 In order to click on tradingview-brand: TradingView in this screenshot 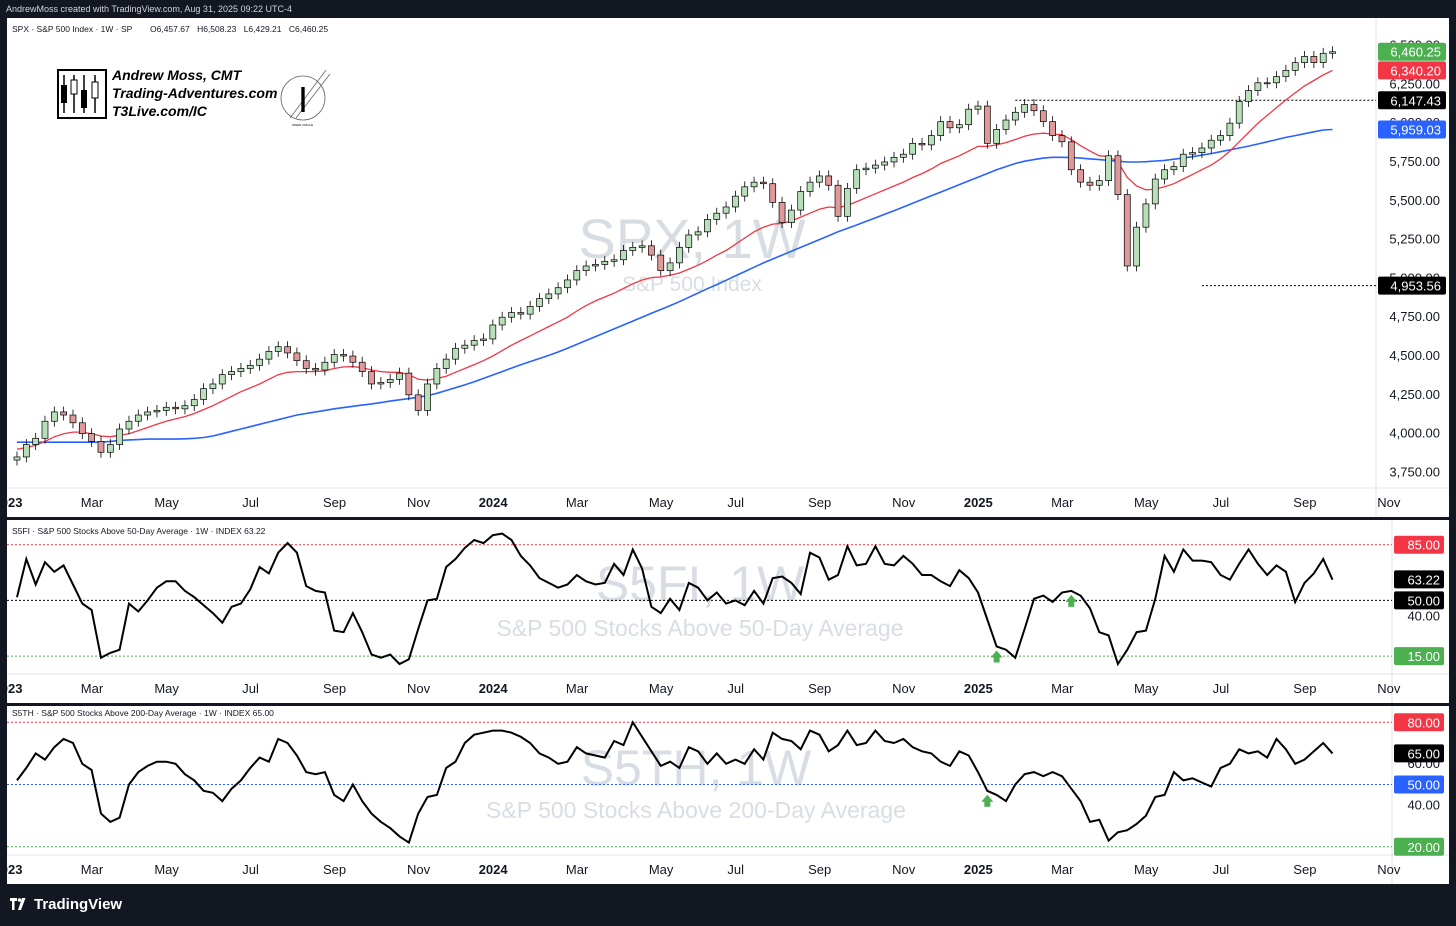, I will do `click(66, 904)`.